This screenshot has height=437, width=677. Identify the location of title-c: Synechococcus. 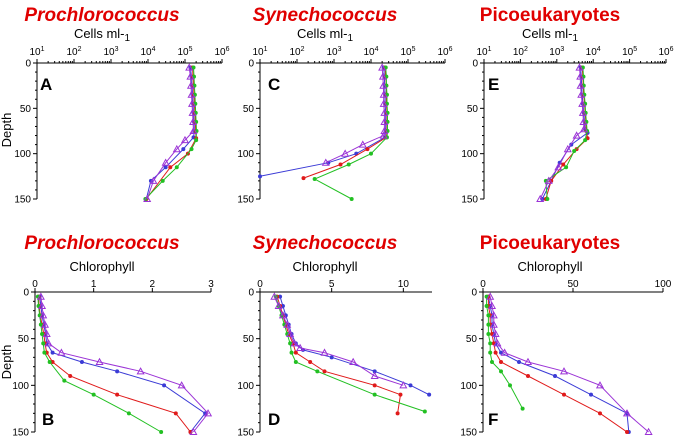
(325, 15).